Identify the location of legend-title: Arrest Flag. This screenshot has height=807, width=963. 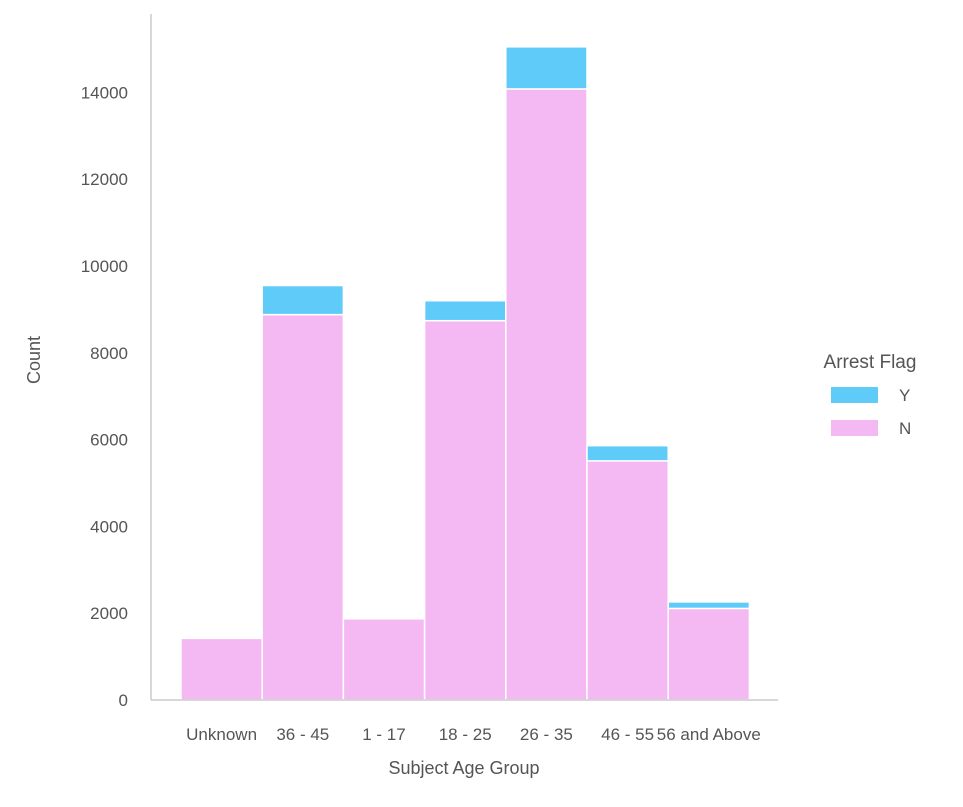
(870, 362).